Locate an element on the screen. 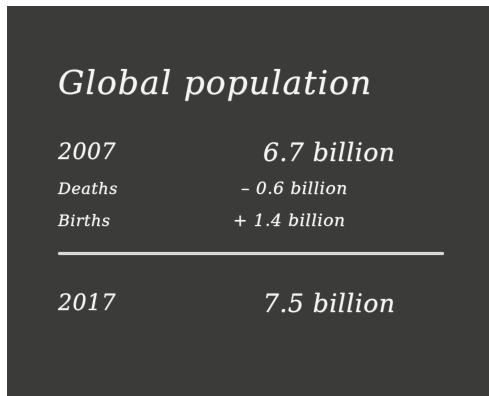  deaths-label: Deaths is located at coordinates (88, 188).